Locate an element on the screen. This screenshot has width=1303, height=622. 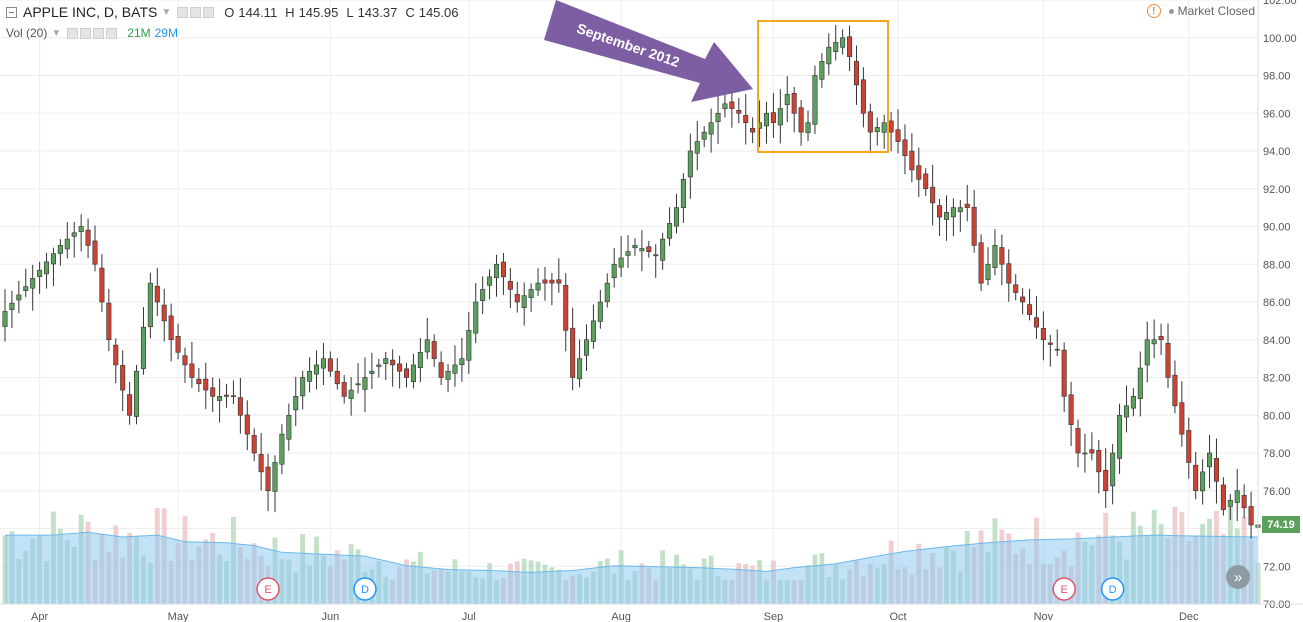
y-tick-label: 80.00 is located at coordinates (1277, 416).